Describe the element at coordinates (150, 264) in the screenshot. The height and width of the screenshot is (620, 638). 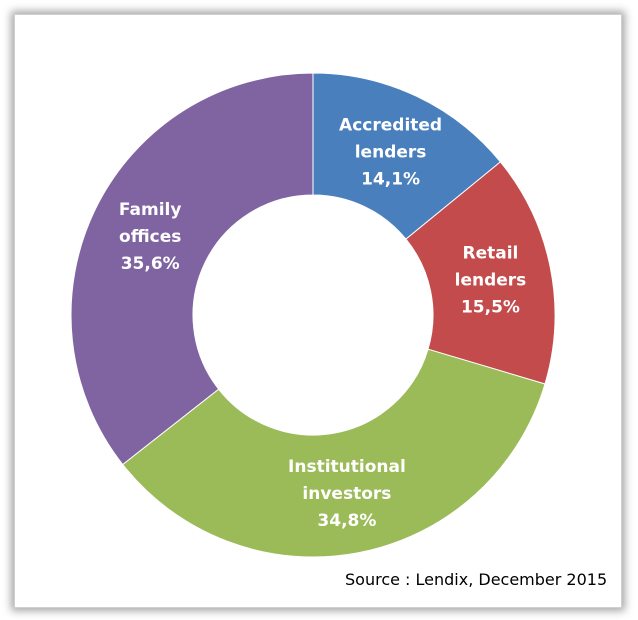
I see `slice-value-label: 35,6%` at that location.